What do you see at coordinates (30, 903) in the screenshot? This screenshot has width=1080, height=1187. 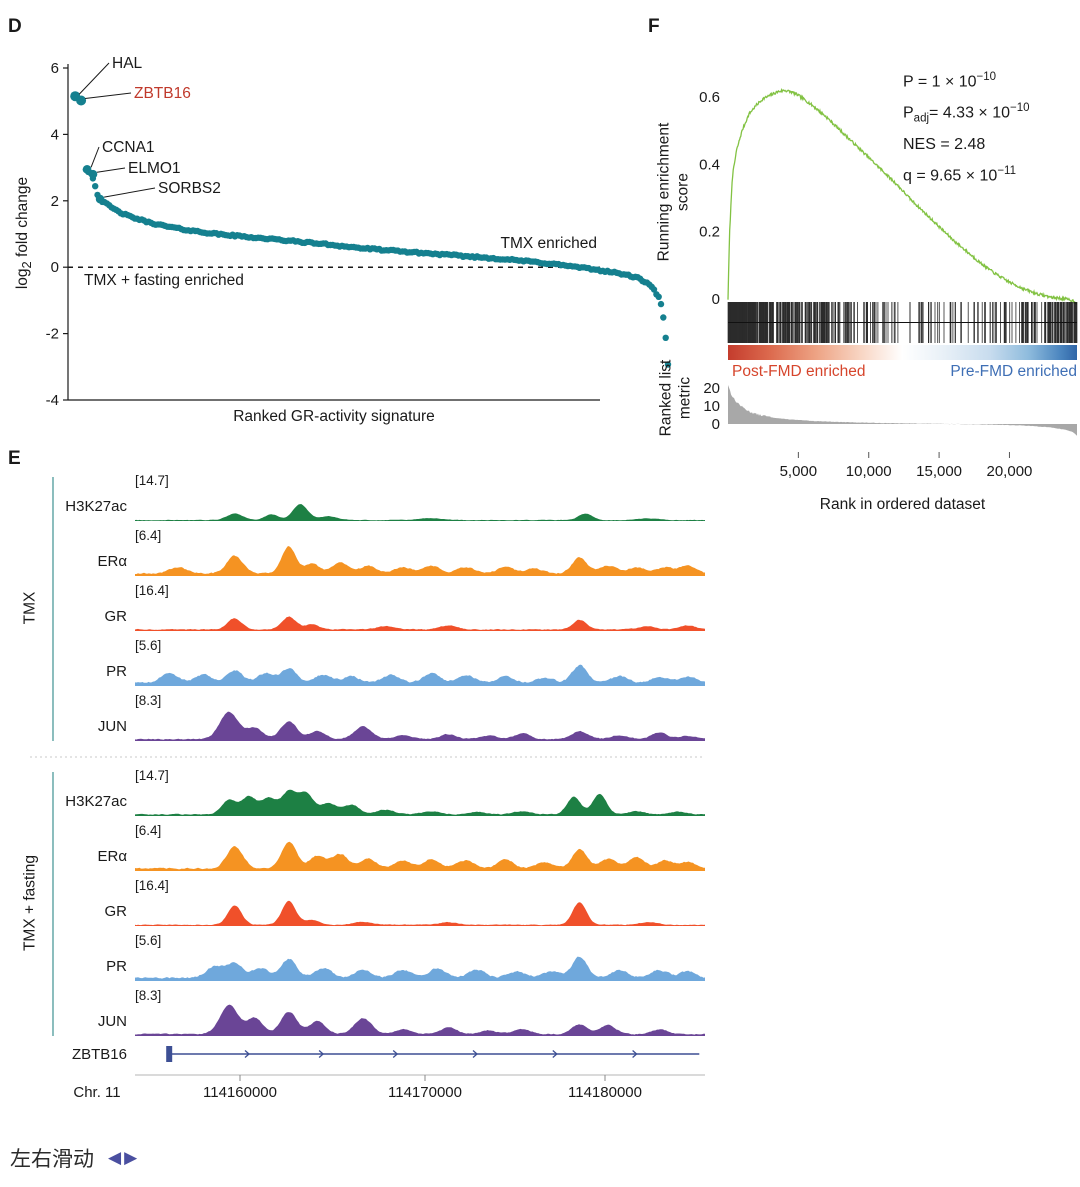 I see `group-label-tmx-fasting: TMX + fasting` at bounding box center [30, 903].